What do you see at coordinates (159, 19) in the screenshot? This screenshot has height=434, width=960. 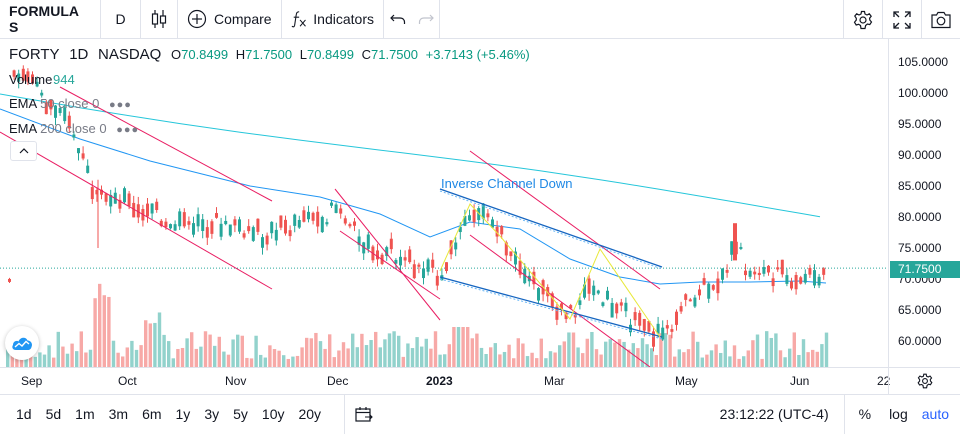 I see `chart-style-button` at bounding box center [159, 19].